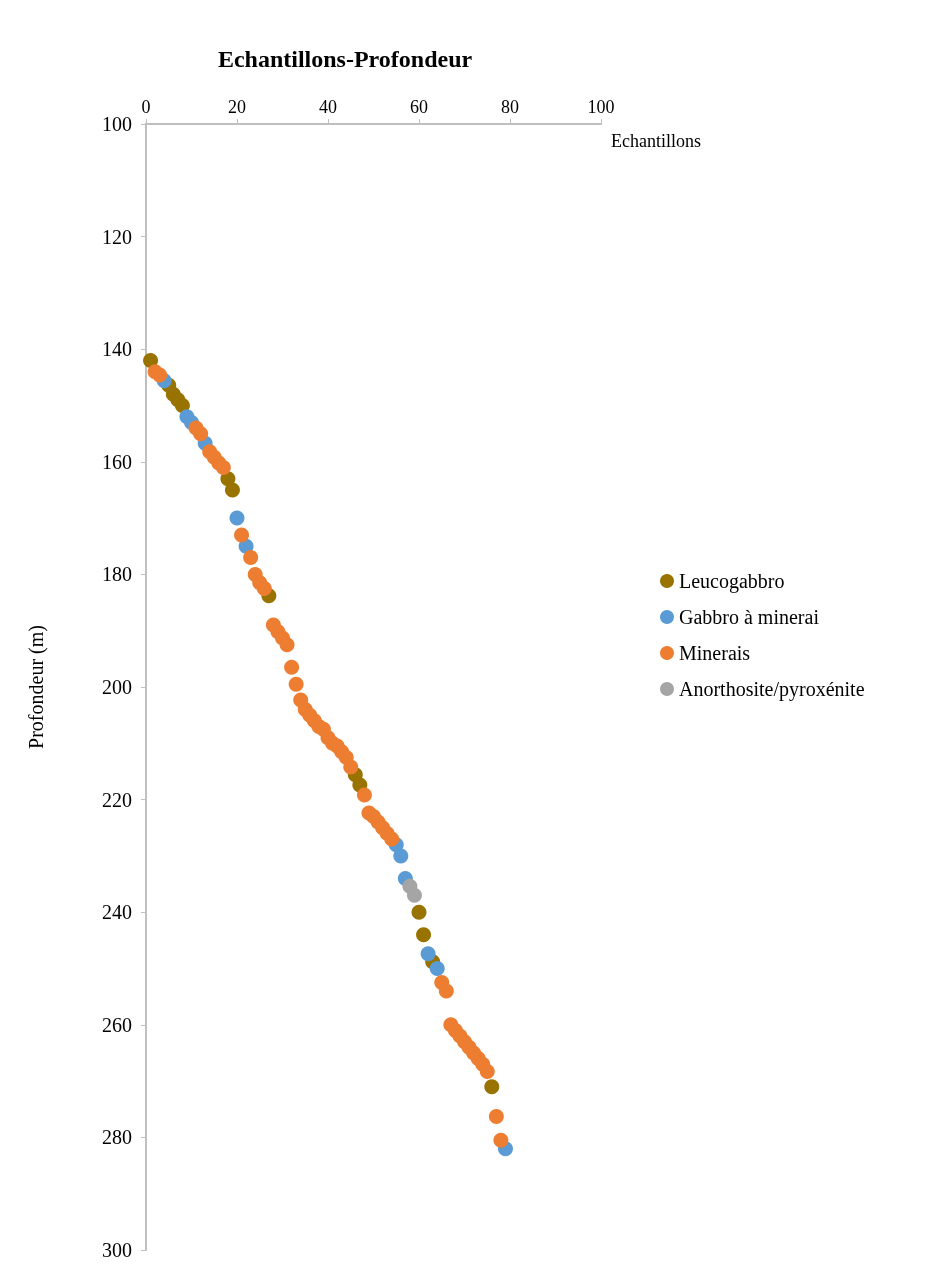 Image resolution: width=946 pixels, height=1270 pixels. Describe the element at coordinates (117, 1137) in the screenshot. I see `y-tick-label: 280` at that location.